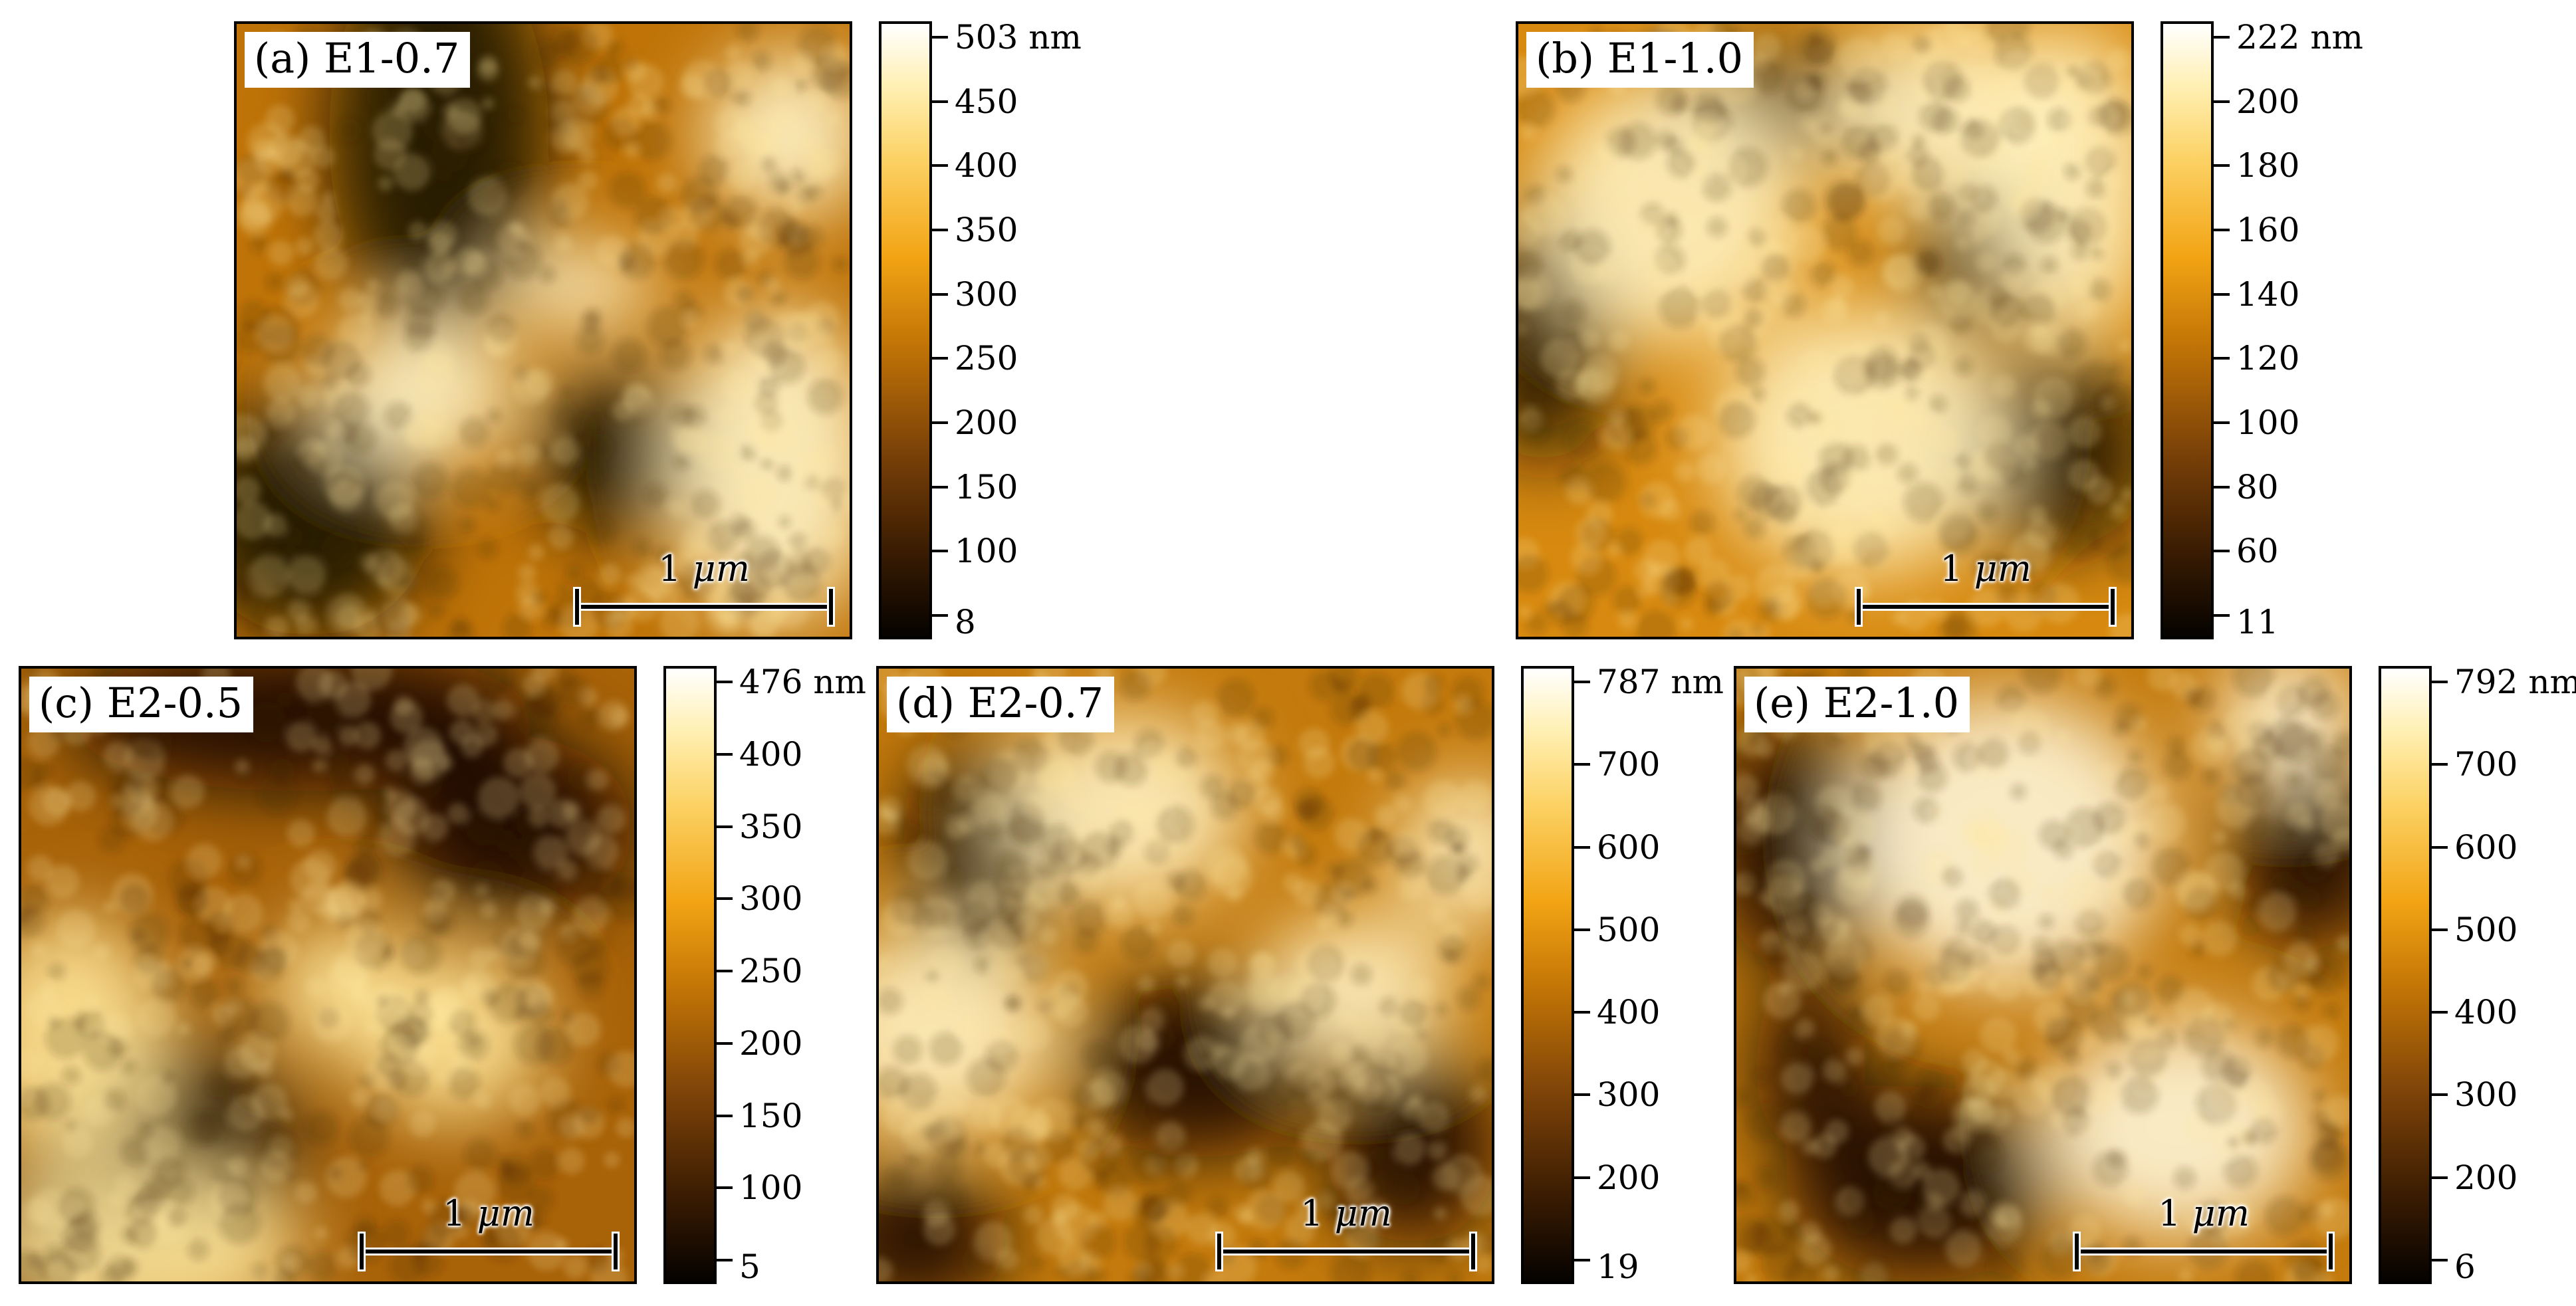 The height and width of the screenshot is (1306, 2576). I want to click on colorbar-label-b-2: 160, so click(2268, 230).